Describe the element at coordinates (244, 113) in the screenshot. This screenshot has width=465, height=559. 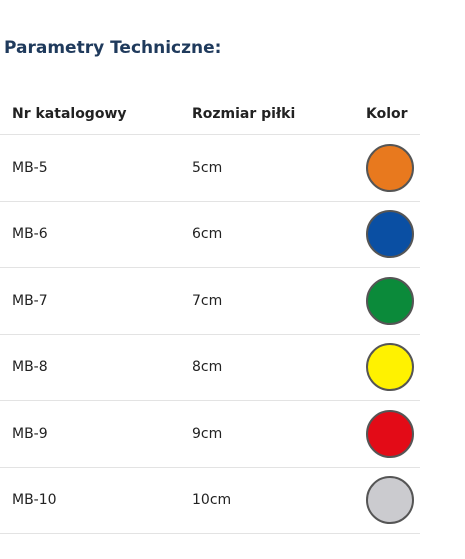
I see `column-header: Rozmiar piłki` at that location.